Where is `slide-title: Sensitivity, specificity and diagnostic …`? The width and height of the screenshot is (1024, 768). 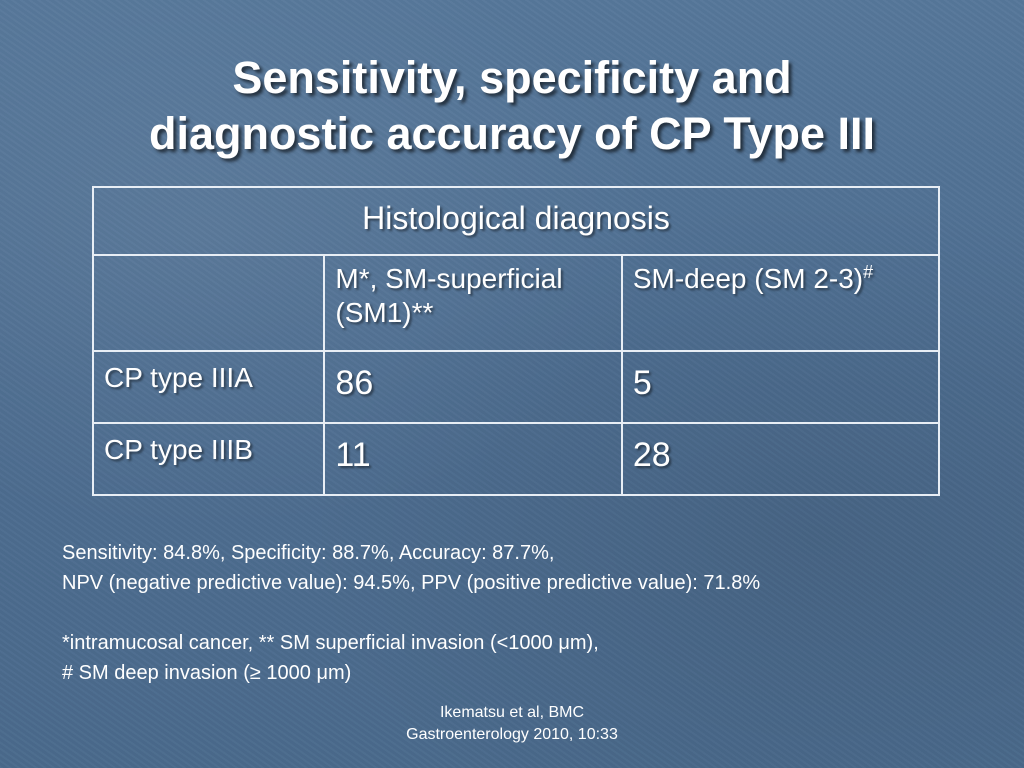 slide-title: Sensitivity, specificity and diagnostic … is located at coordinates (512, 106).